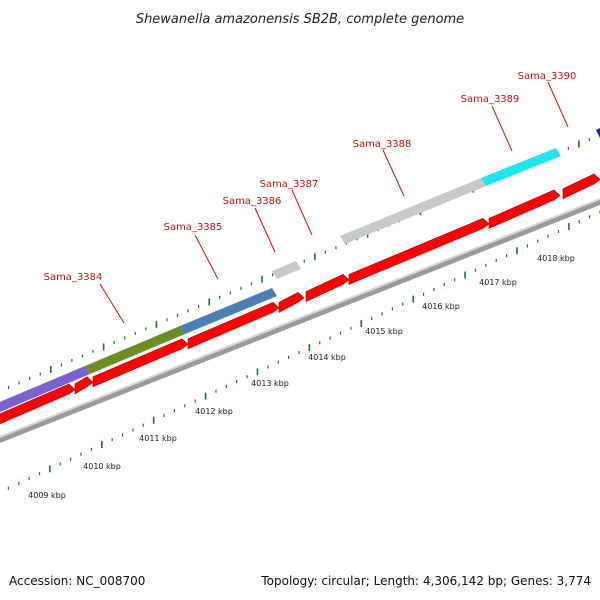  What do you see at coordinates (384, 331) in the screenshot?
I see `kbp-label-4015: 4015 kbp` at bounding box center [384, 331].